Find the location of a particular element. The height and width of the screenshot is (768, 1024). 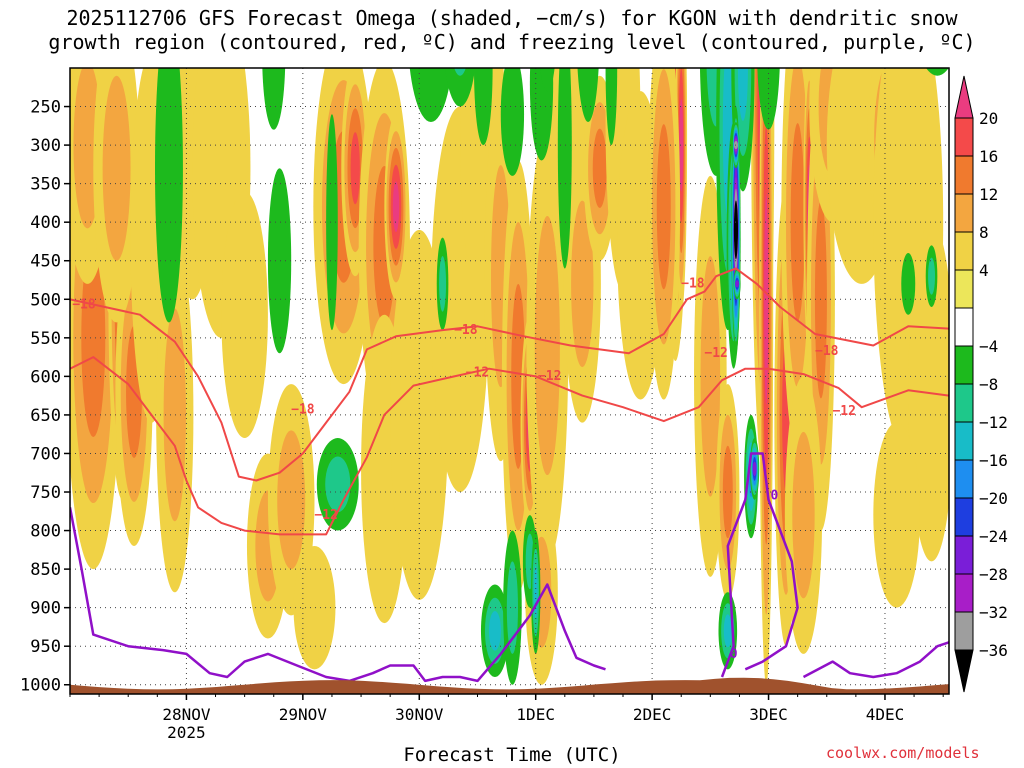

colorbar-label: −16 is located at coordinates (993, 460).